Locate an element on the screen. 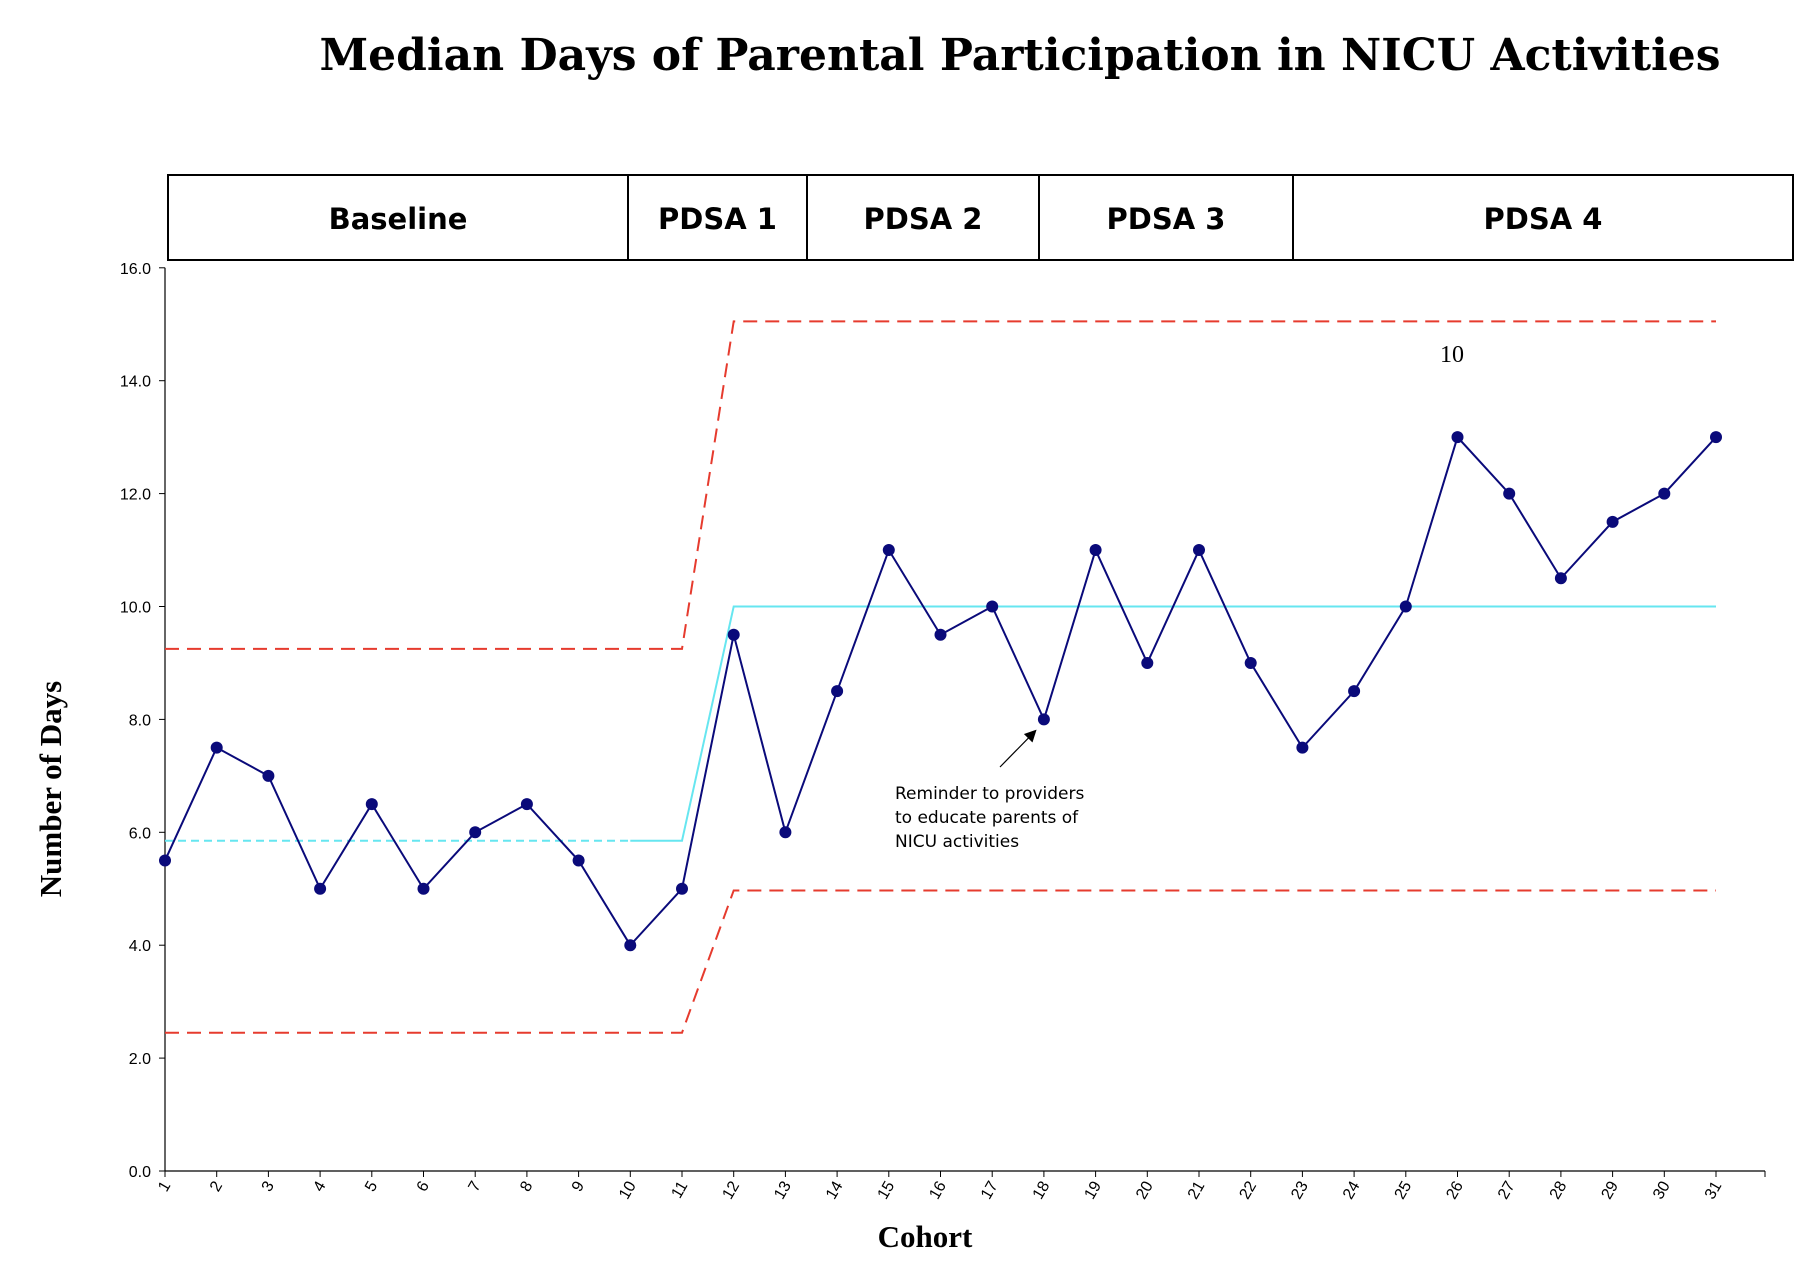  x-tick-label: 9 is located at coordinates (578, 1186).